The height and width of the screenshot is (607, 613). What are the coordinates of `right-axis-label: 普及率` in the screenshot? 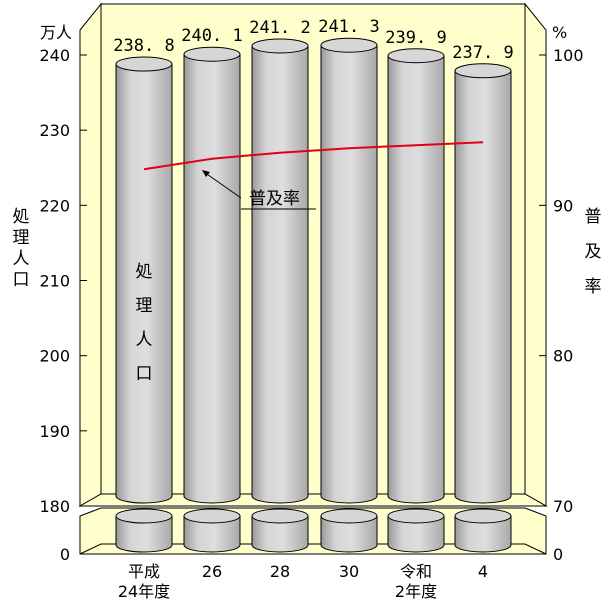 It's located at (593, 252).